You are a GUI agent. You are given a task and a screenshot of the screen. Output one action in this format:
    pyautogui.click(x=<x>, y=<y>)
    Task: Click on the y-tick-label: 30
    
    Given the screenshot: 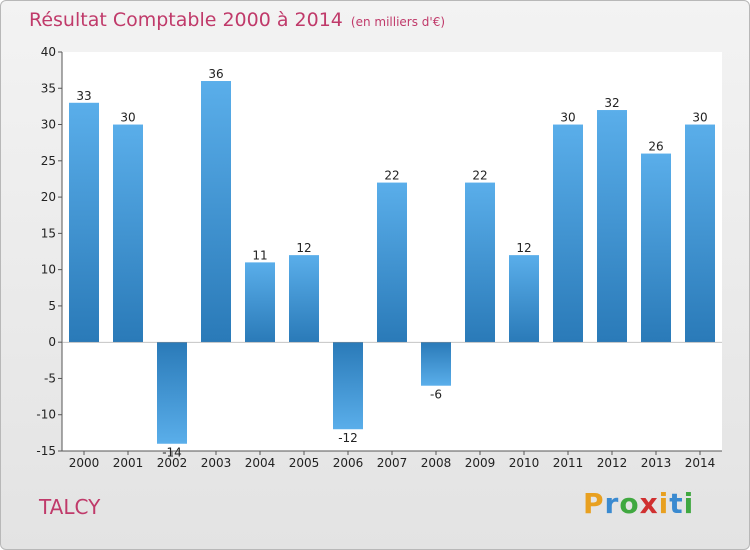 What is the action you would take?
    pyautogui.click(x=48, y=125)
    